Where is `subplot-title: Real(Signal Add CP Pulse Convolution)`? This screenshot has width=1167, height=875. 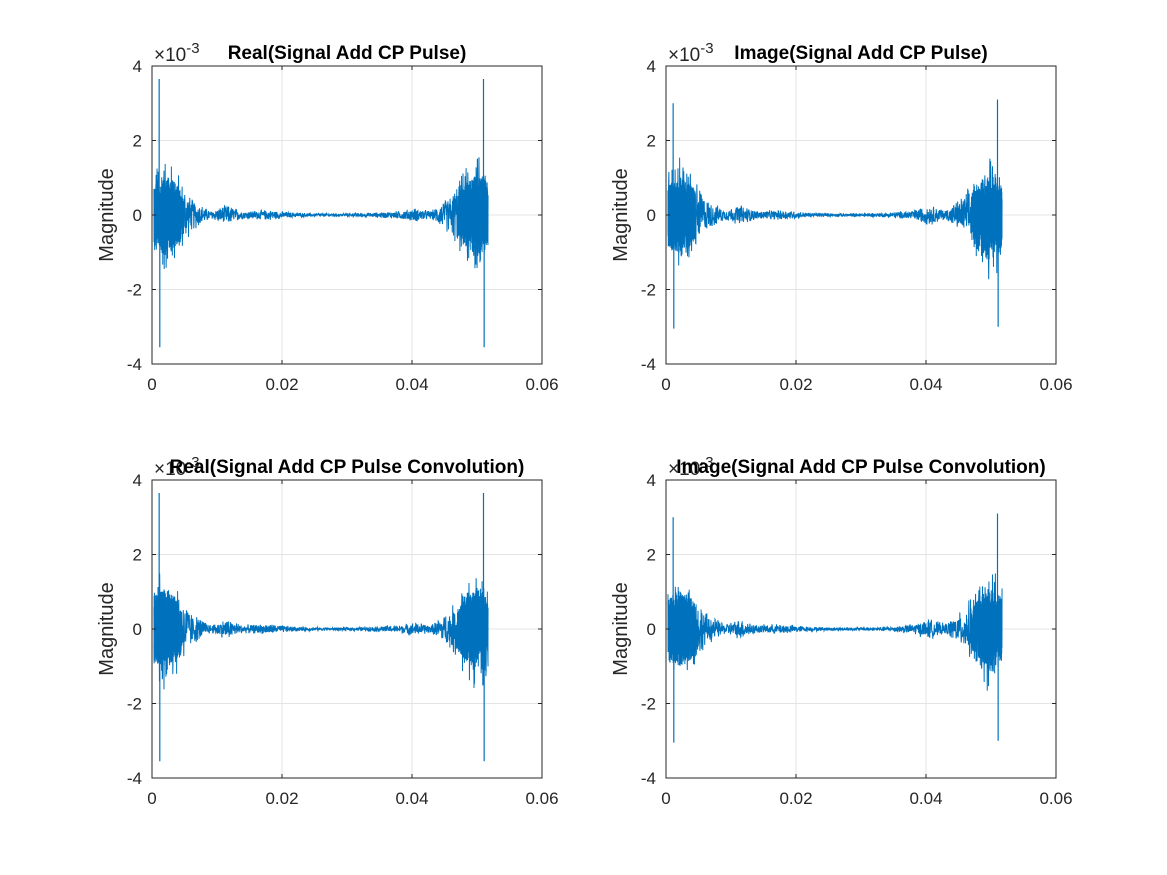 subplot-title: Real(Signal Add CP Pulse Convolution) is located at coordinates (347, 467).